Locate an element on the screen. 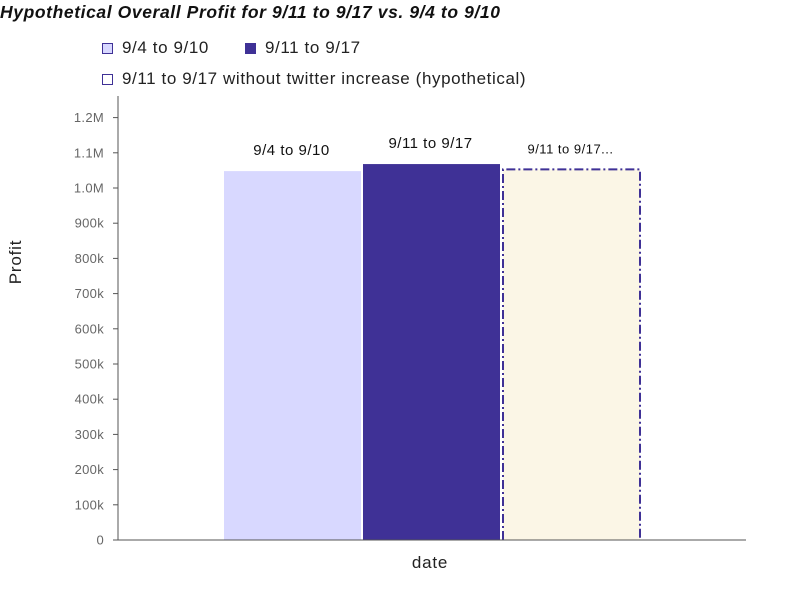  y-tick-label: 900k is located at coordinates (90, 223).